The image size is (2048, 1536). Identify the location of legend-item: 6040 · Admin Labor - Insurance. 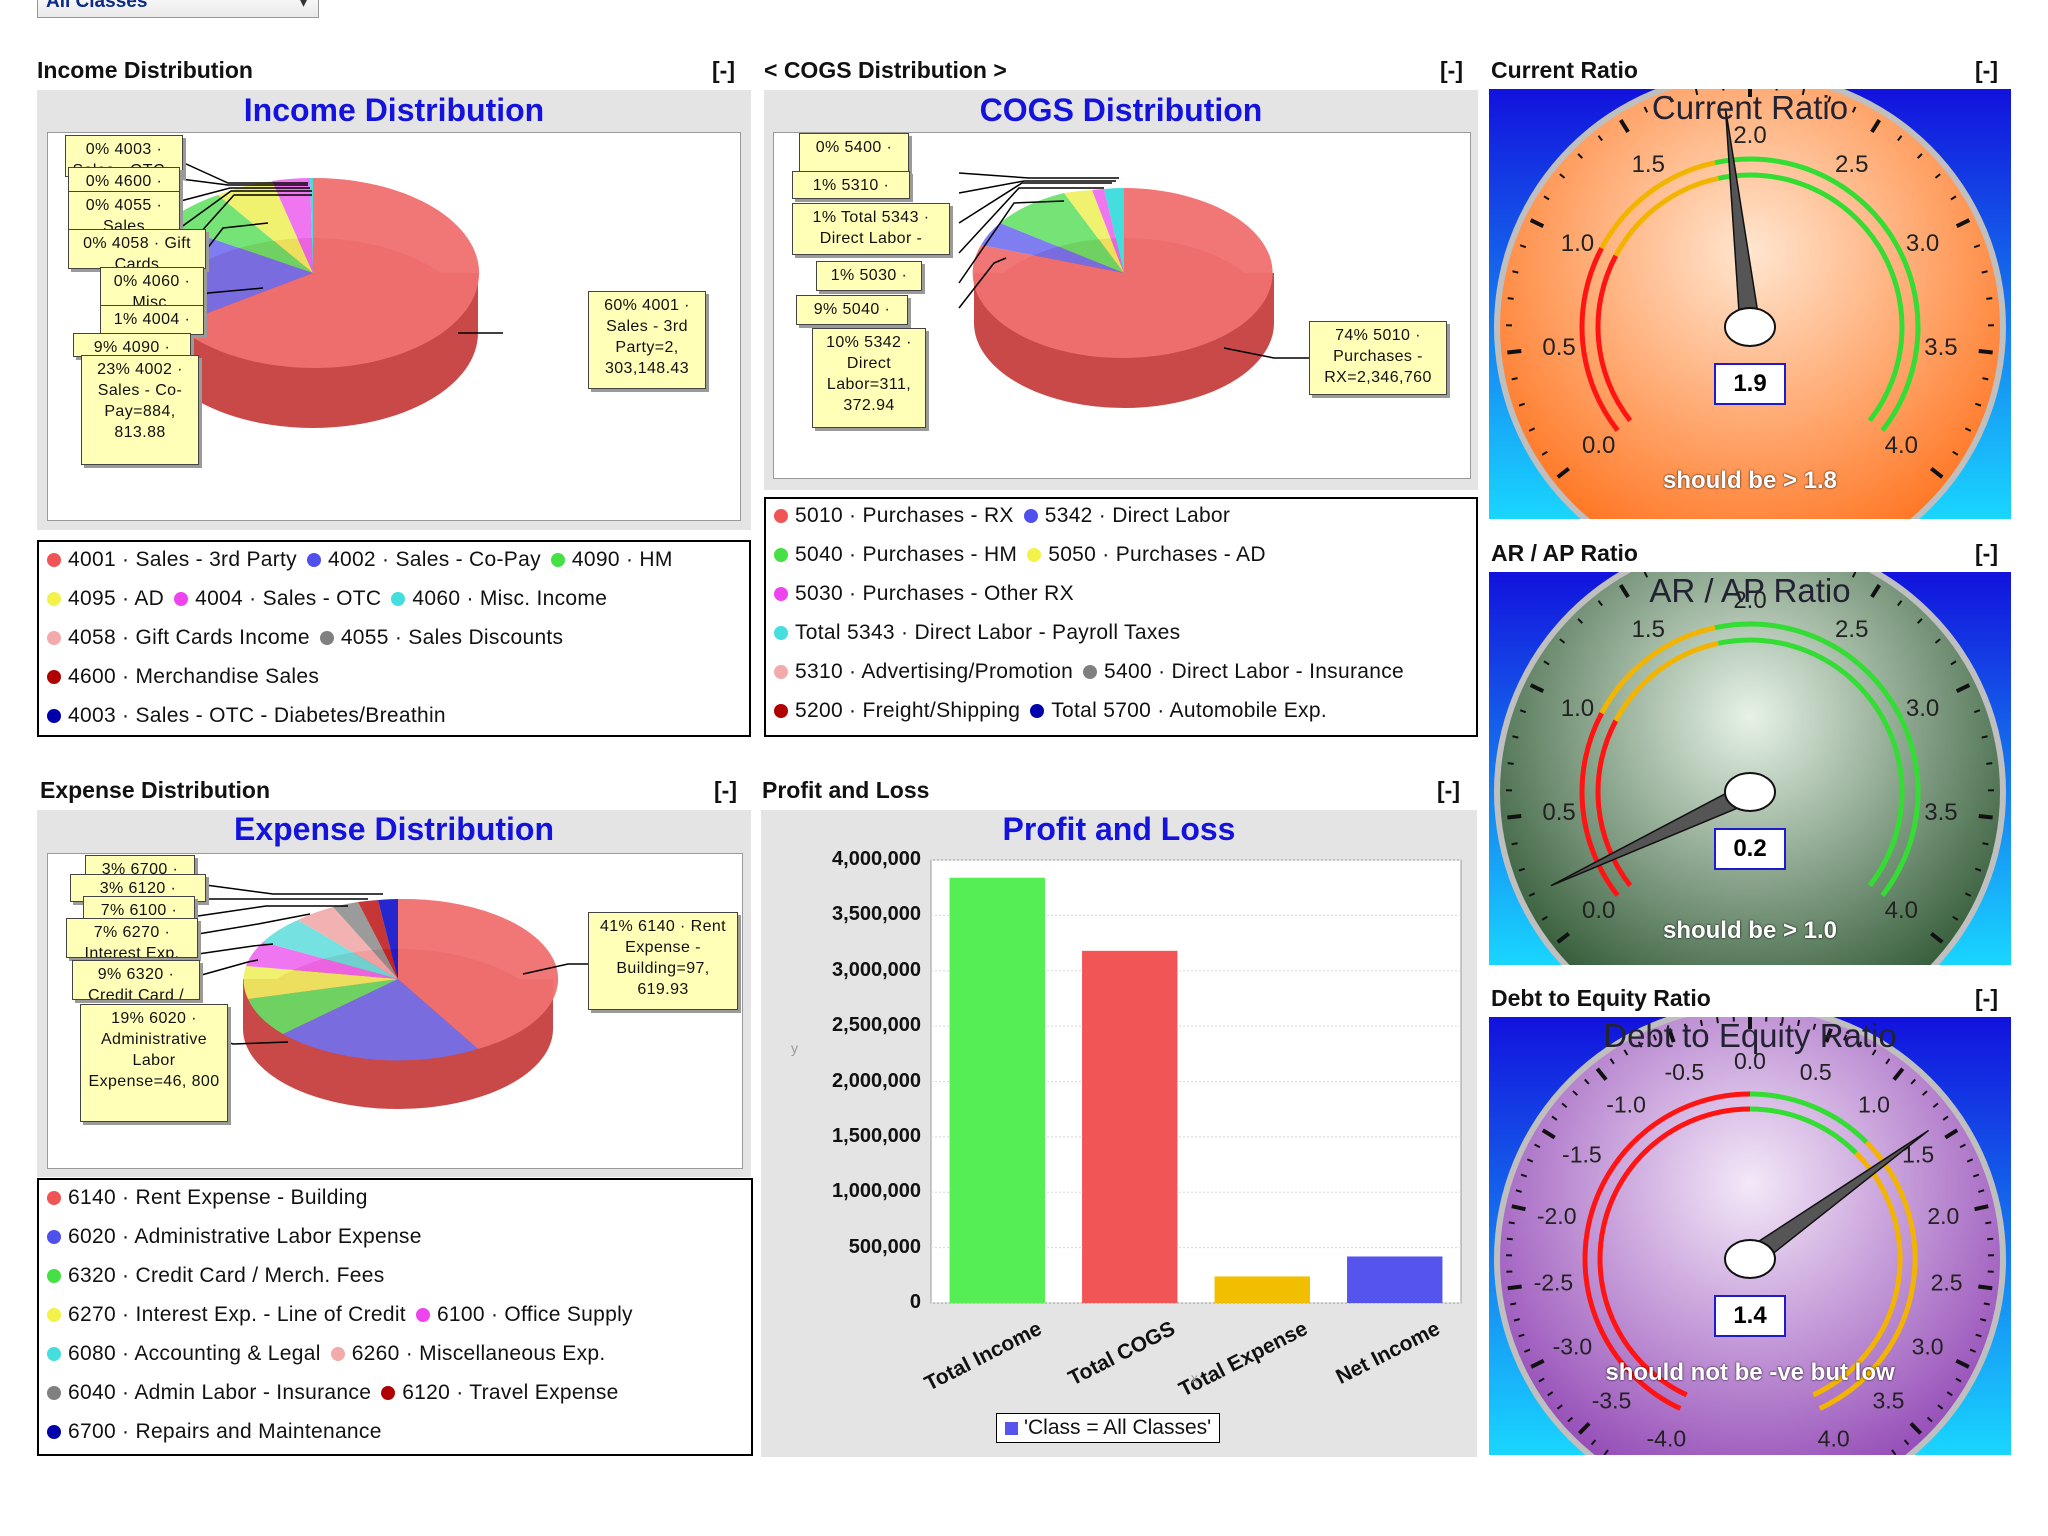
(209, 1393).